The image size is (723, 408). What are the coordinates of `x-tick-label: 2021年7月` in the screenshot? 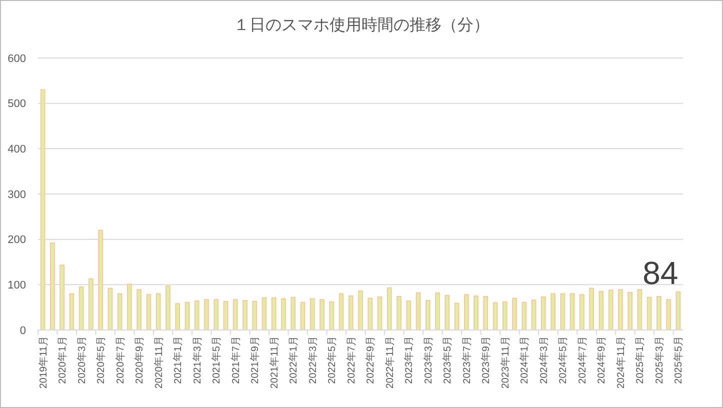 It's located at (236, 360).